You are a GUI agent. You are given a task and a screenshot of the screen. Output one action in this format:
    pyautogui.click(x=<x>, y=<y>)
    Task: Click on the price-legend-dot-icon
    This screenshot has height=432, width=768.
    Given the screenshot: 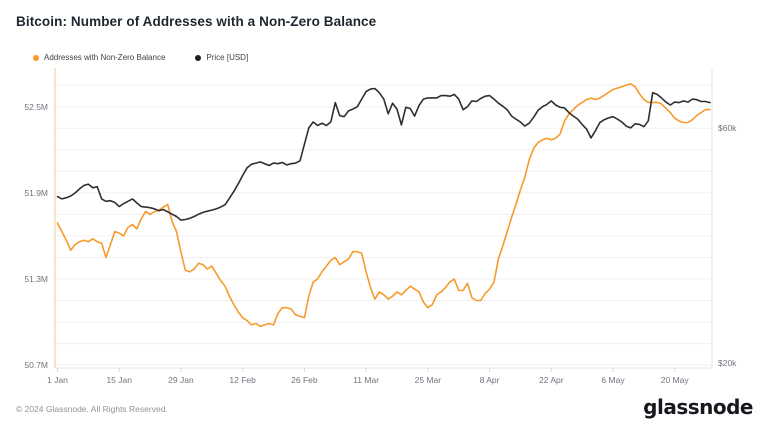 What is the action you would take?
    pyautogui.click(x=198, y=57)
    